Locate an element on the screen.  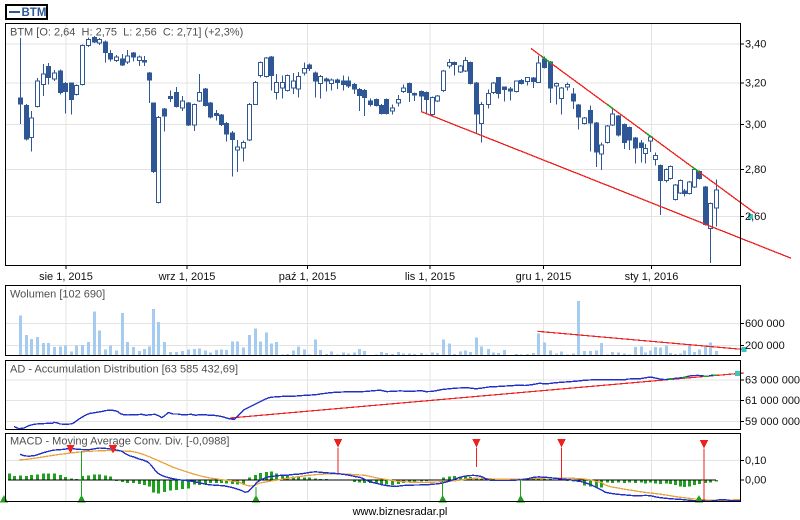
svg-text: 0,00 is located at coordinates (755, 481).